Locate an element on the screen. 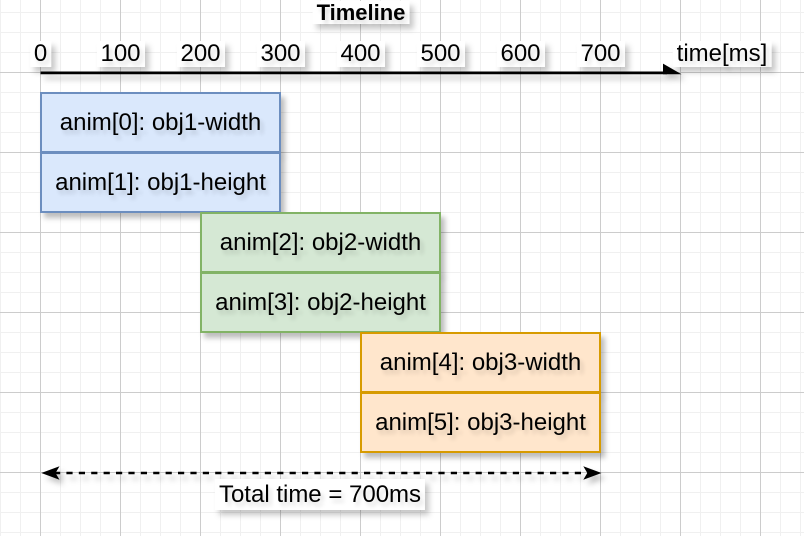 This screenshot has width=804, height=536. anim-box-2: anim[2]: obj2-width is located at coordinates (320, 242).